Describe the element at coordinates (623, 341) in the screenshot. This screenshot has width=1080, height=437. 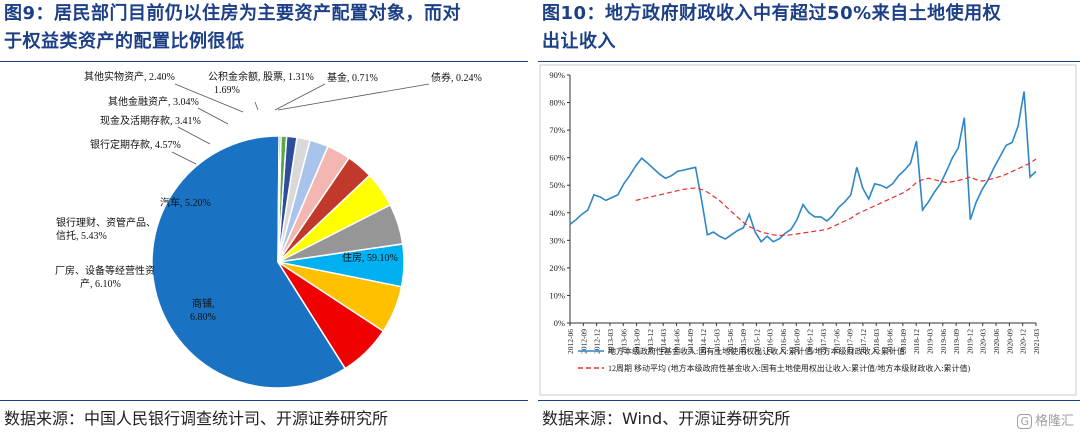
I see `x-tick-label: 2013-06` at that location.